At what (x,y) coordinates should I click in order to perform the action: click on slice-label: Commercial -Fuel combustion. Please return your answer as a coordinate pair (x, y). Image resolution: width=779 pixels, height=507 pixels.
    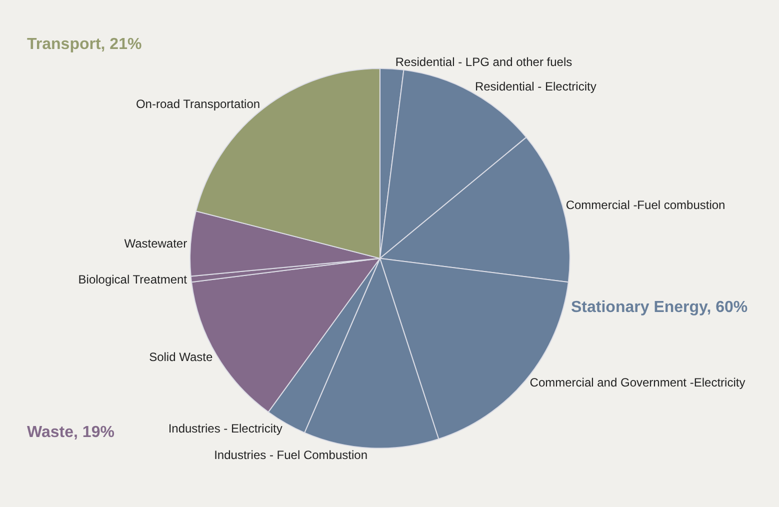
    Looking at the image, I should click on (646, 205).